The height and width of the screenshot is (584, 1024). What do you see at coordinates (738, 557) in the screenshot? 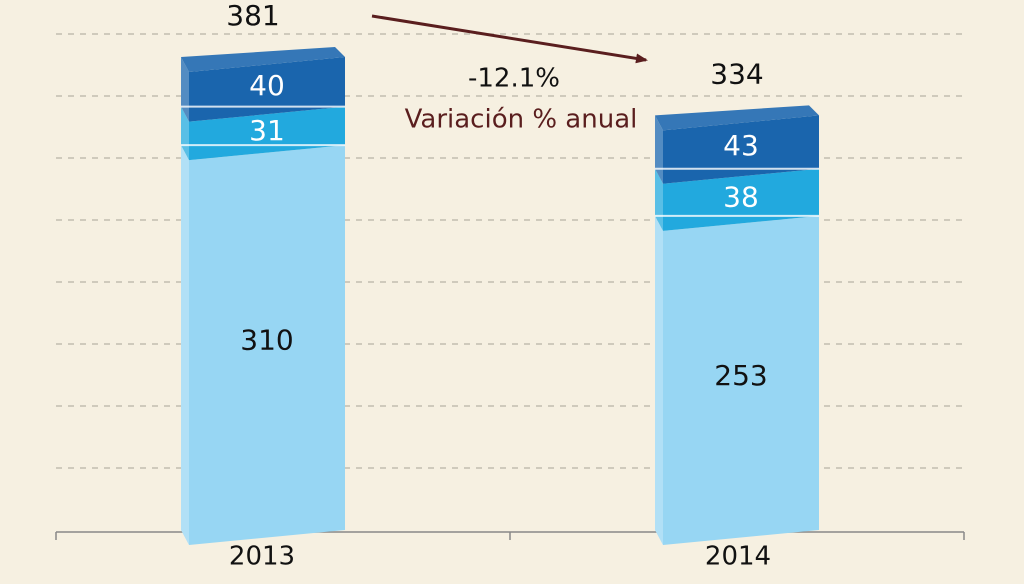
I see `x-tick-label-2014: 2014` at bounding box center [738, 557].